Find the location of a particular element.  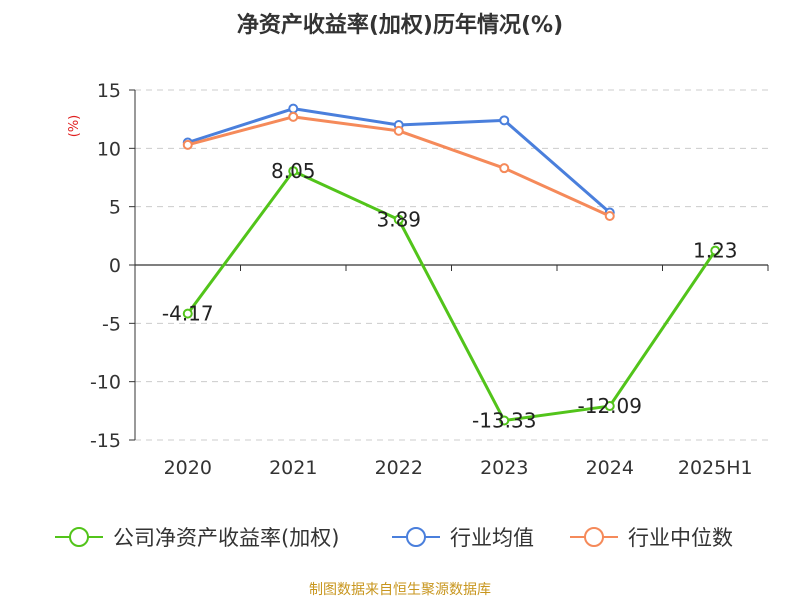

data-label: -13.33 is located at coordinates (504, 421).